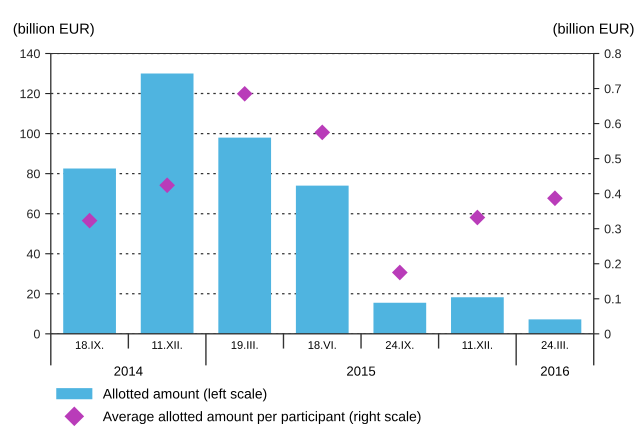  Describe the element at coordinates (90, 345) in the screenshot. I see `x-tick-label: 18.IX.` at that location.